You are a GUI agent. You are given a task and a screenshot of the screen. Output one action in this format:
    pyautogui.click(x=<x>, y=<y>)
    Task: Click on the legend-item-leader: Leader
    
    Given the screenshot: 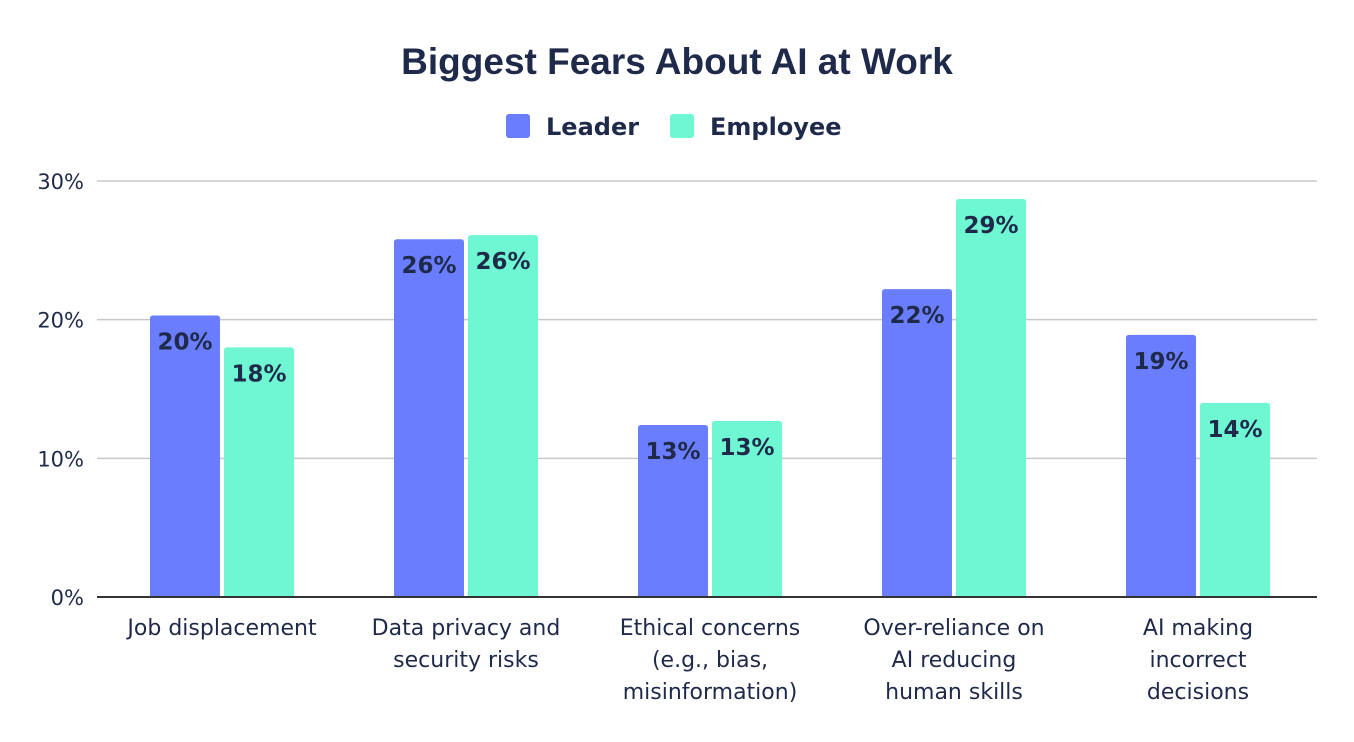 What is the action you would take?
    pyautogui.click(x=572, y=127)
    